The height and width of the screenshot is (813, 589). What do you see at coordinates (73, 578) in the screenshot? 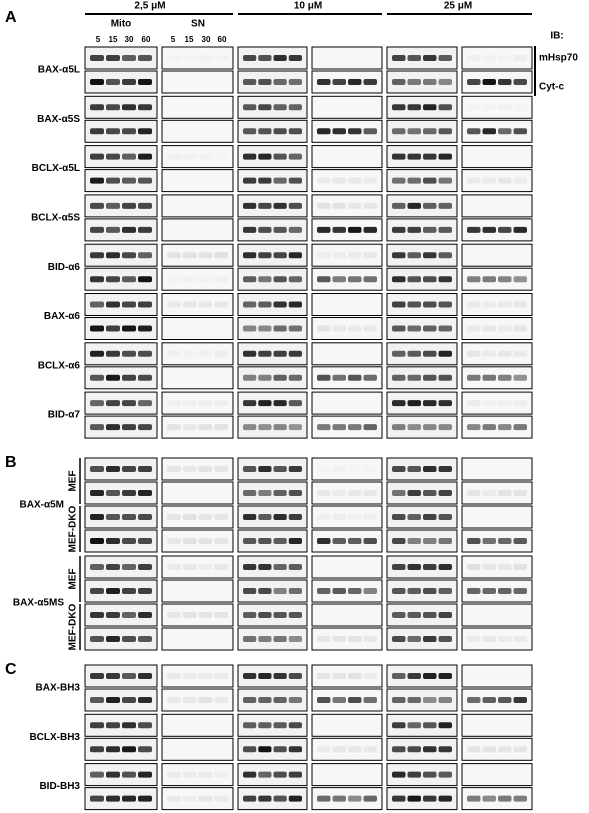
I see `cell-label: MEF` at bounding box center [73, 578].